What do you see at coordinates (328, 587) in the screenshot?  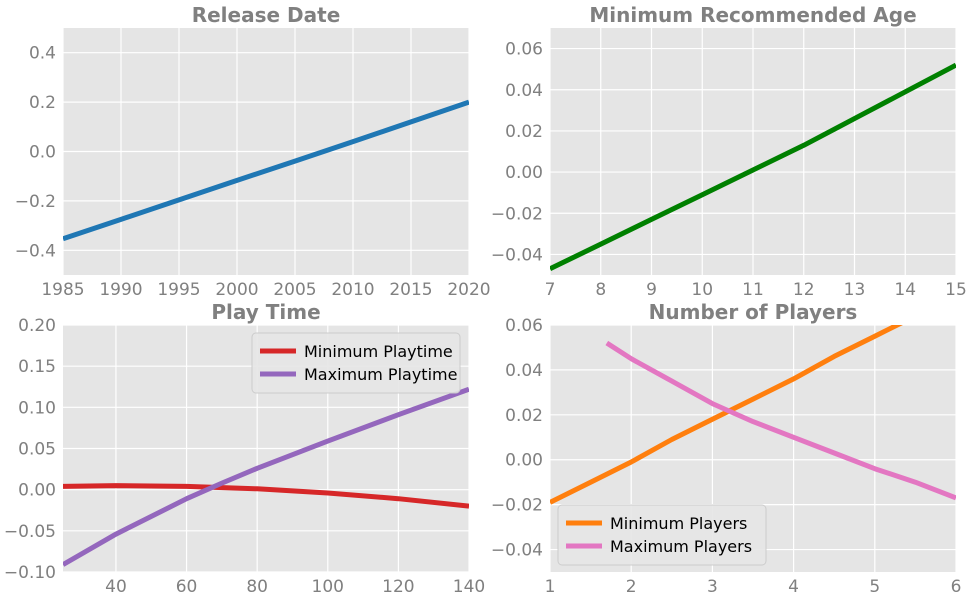 I see `x-tick-label: 100` at bounding box center [328, 587].